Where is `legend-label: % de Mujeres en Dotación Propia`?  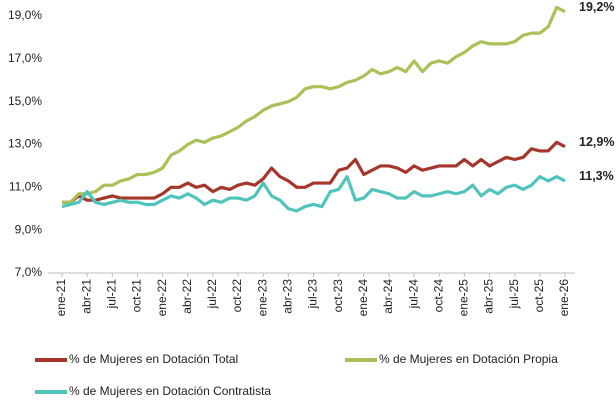 legend-label: % de Mujeres en Dotación Propia is located at coordinates (468, 359).